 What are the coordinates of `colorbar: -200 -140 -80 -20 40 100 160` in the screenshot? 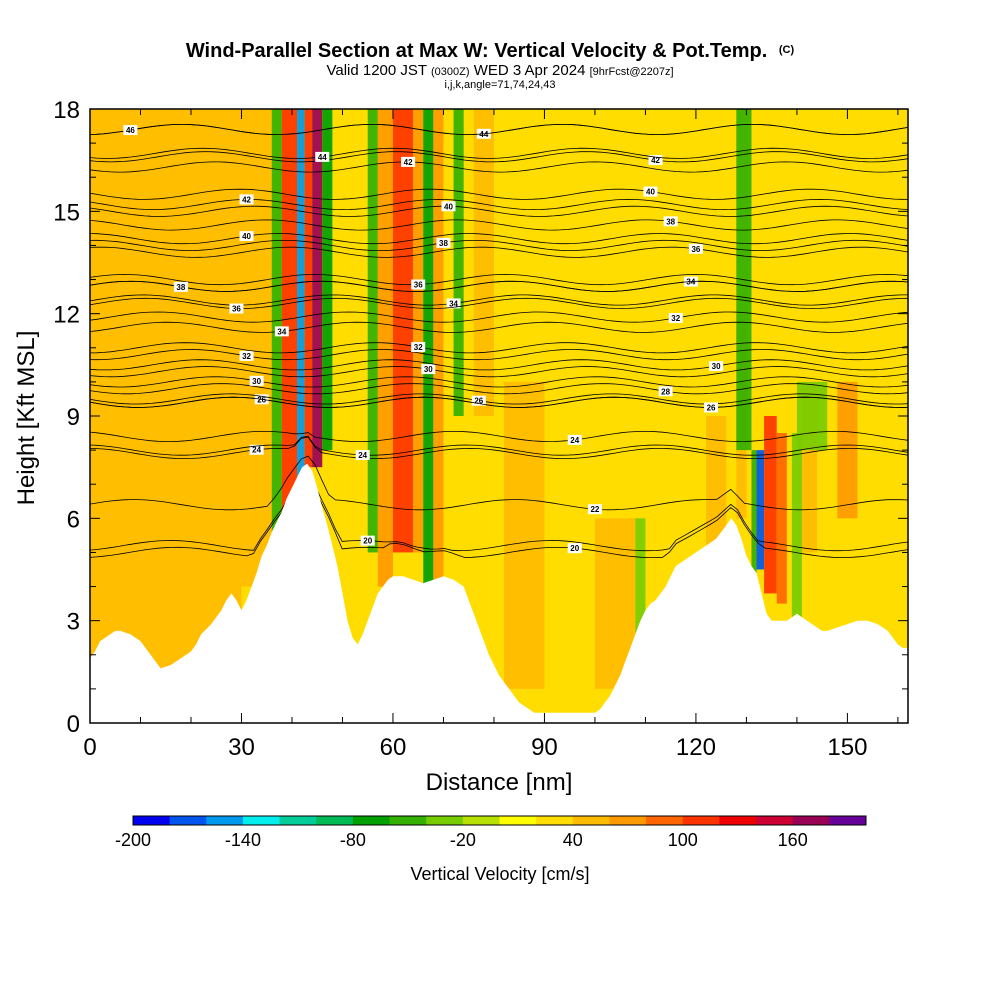 It's located at (491, 832).